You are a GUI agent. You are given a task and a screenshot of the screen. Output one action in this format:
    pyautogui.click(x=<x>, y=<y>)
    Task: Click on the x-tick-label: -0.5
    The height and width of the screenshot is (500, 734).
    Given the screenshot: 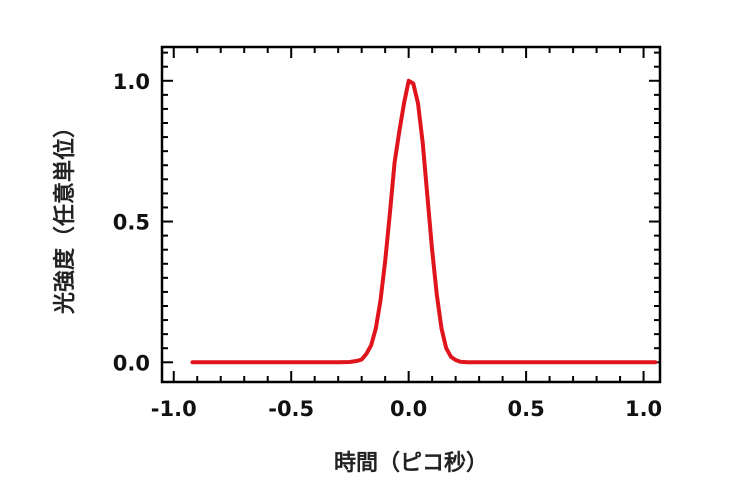 What is the action you would take?
    pyautogui.click(x=291, y=409)
    